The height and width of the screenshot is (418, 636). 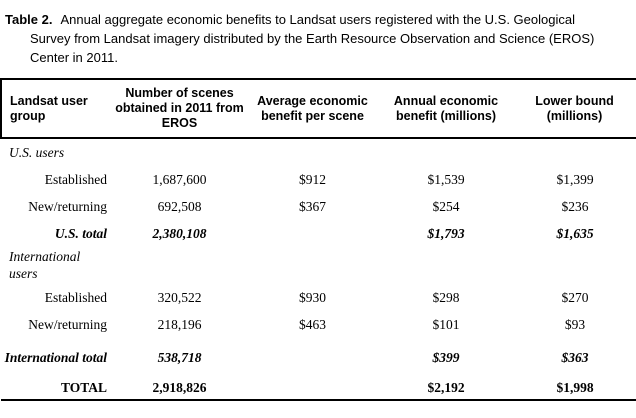 What do you see at coordinates (312, 297) in the screenshot?
I see `cell: $930` at bounding box center [312, 297].